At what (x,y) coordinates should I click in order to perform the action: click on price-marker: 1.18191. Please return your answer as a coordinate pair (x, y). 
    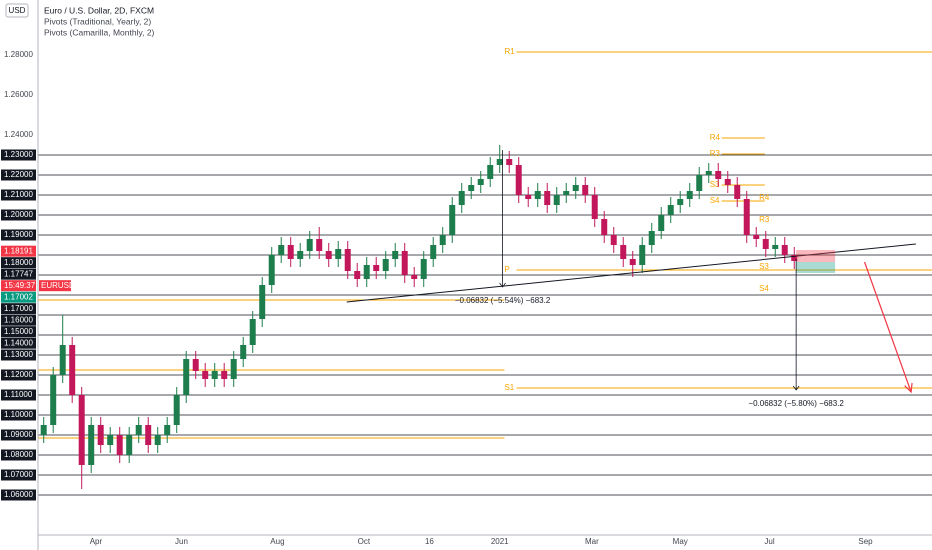
    Looking at the image, I should click on (18, 250).